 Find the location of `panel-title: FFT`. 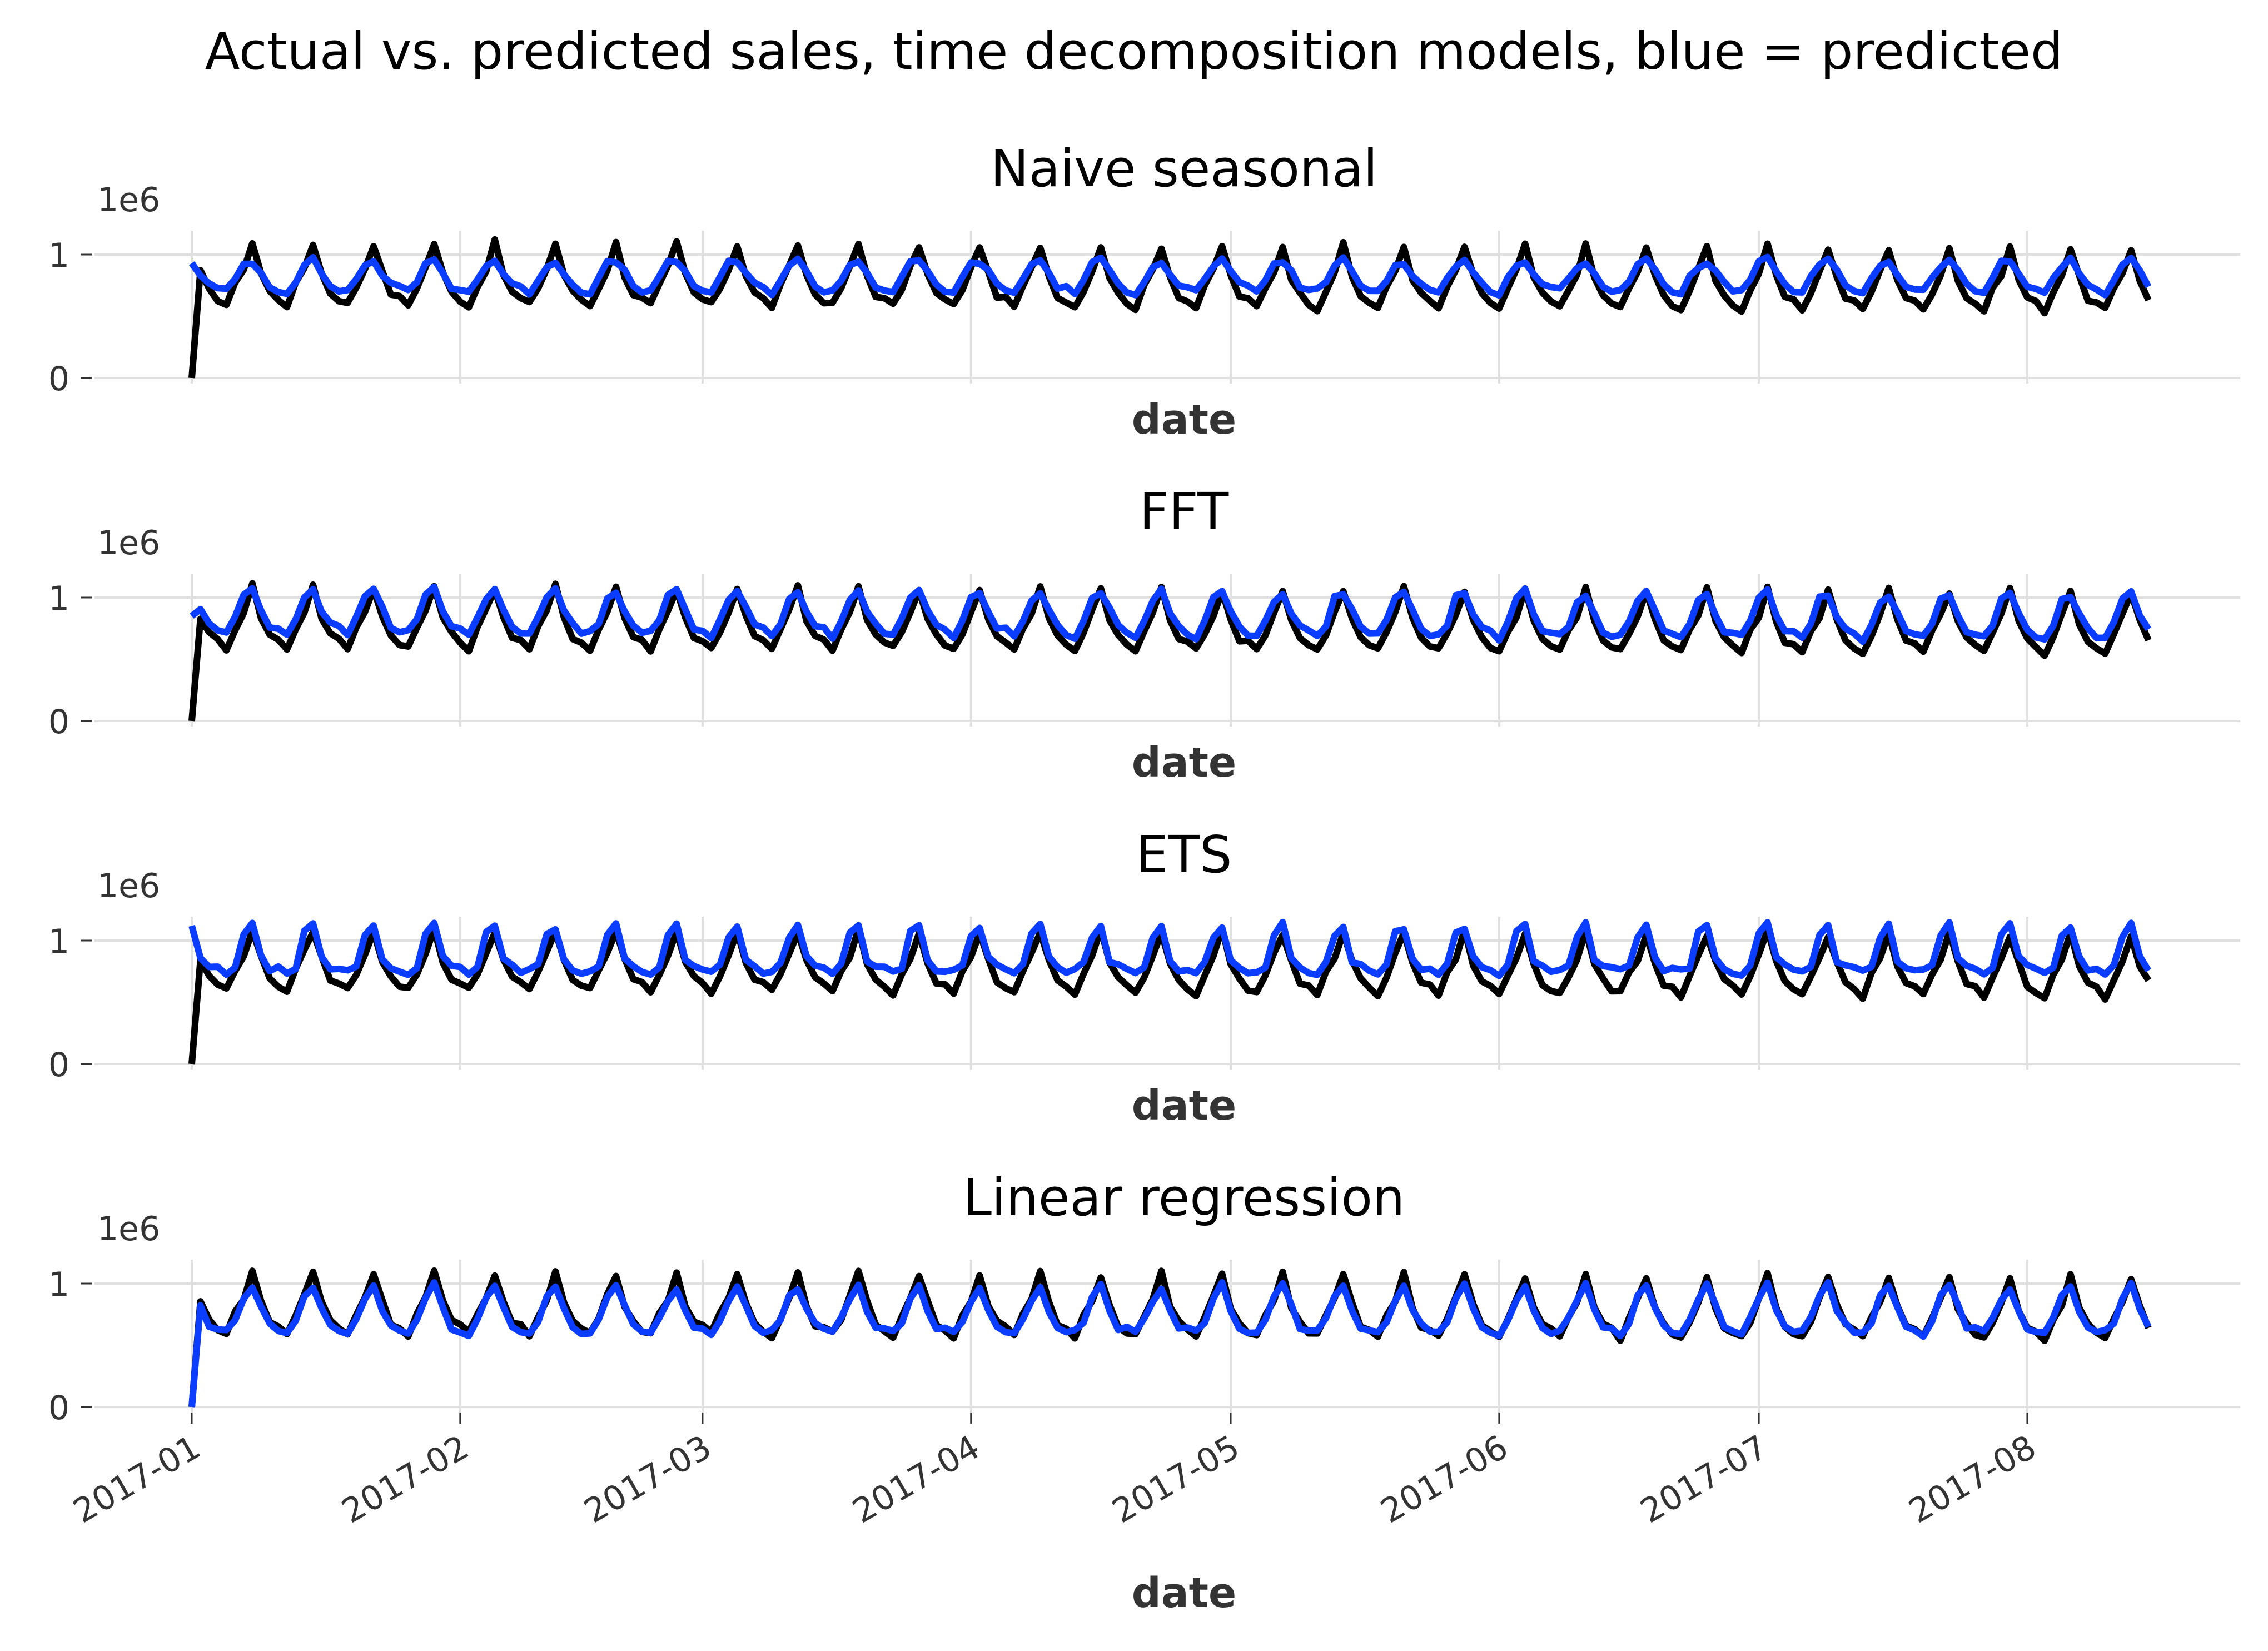

panel-title: FFT is located at coordinates (1184, 511).